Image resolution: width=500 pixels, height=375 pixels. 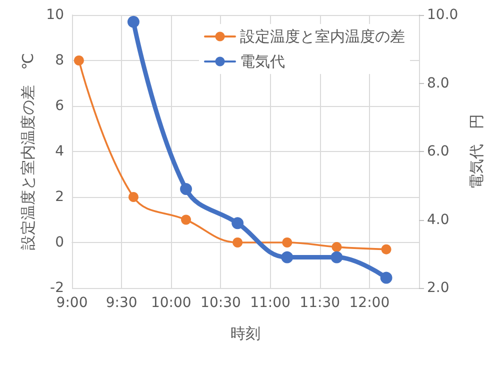 What do you see at coordinates (122, 303) in the screenshot?
I see `x-tick-label: 9:30` at bounding box center [122, 303].